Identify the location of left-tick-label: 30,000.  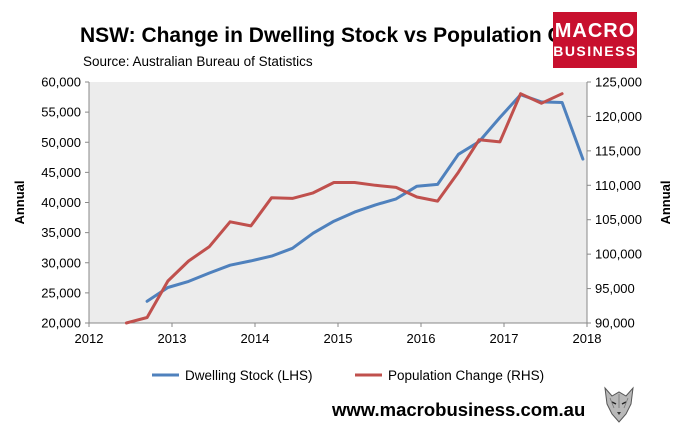
(61, 262).